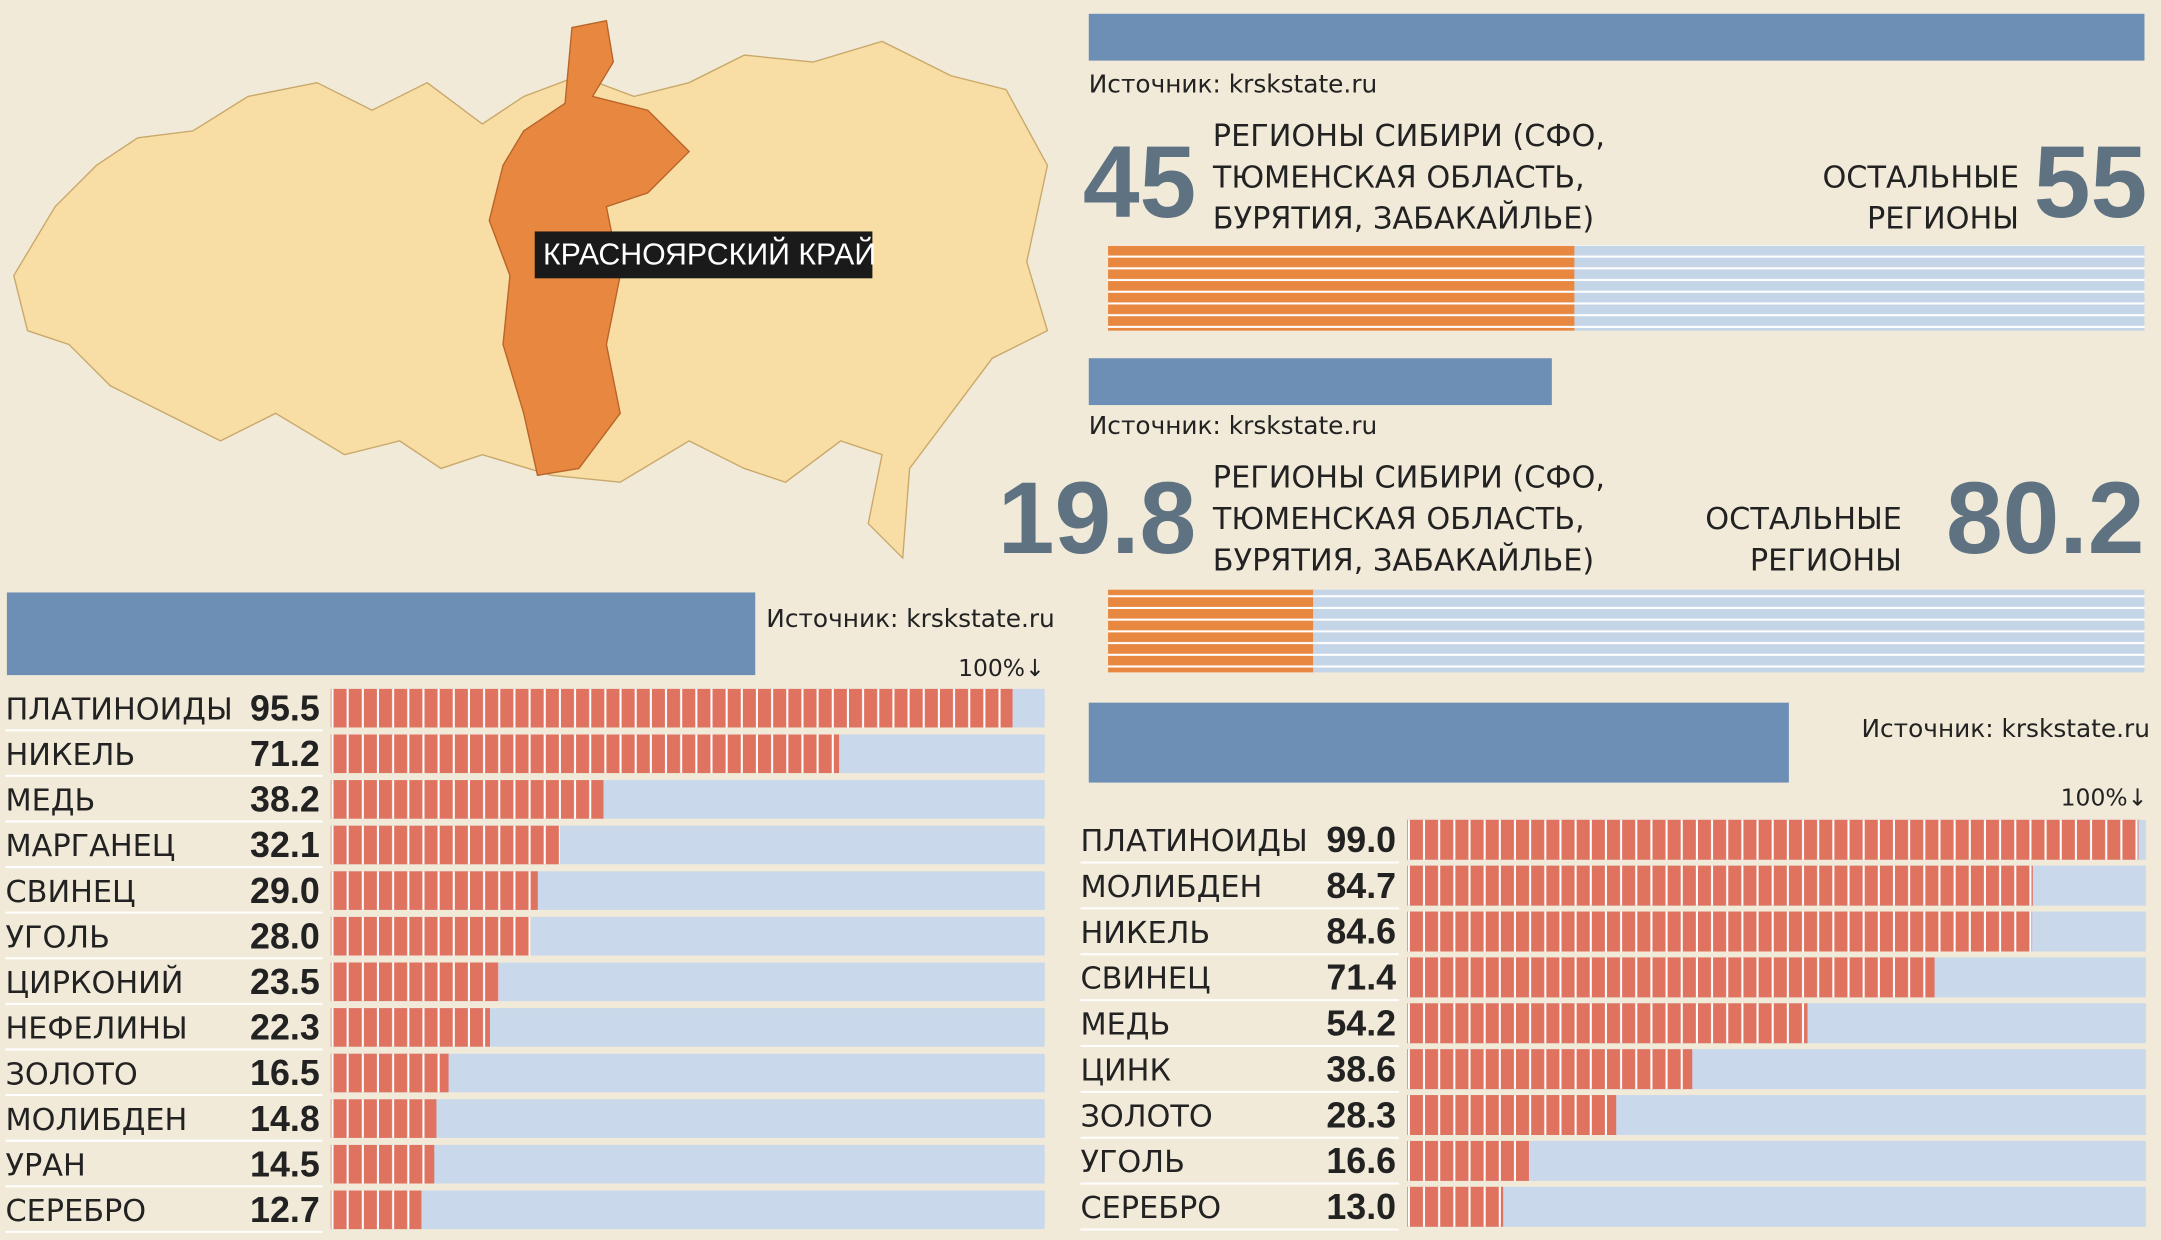  Describe the element at coordinates (1139, 182) in the screenshot. I see `data-label: 45` at that location.